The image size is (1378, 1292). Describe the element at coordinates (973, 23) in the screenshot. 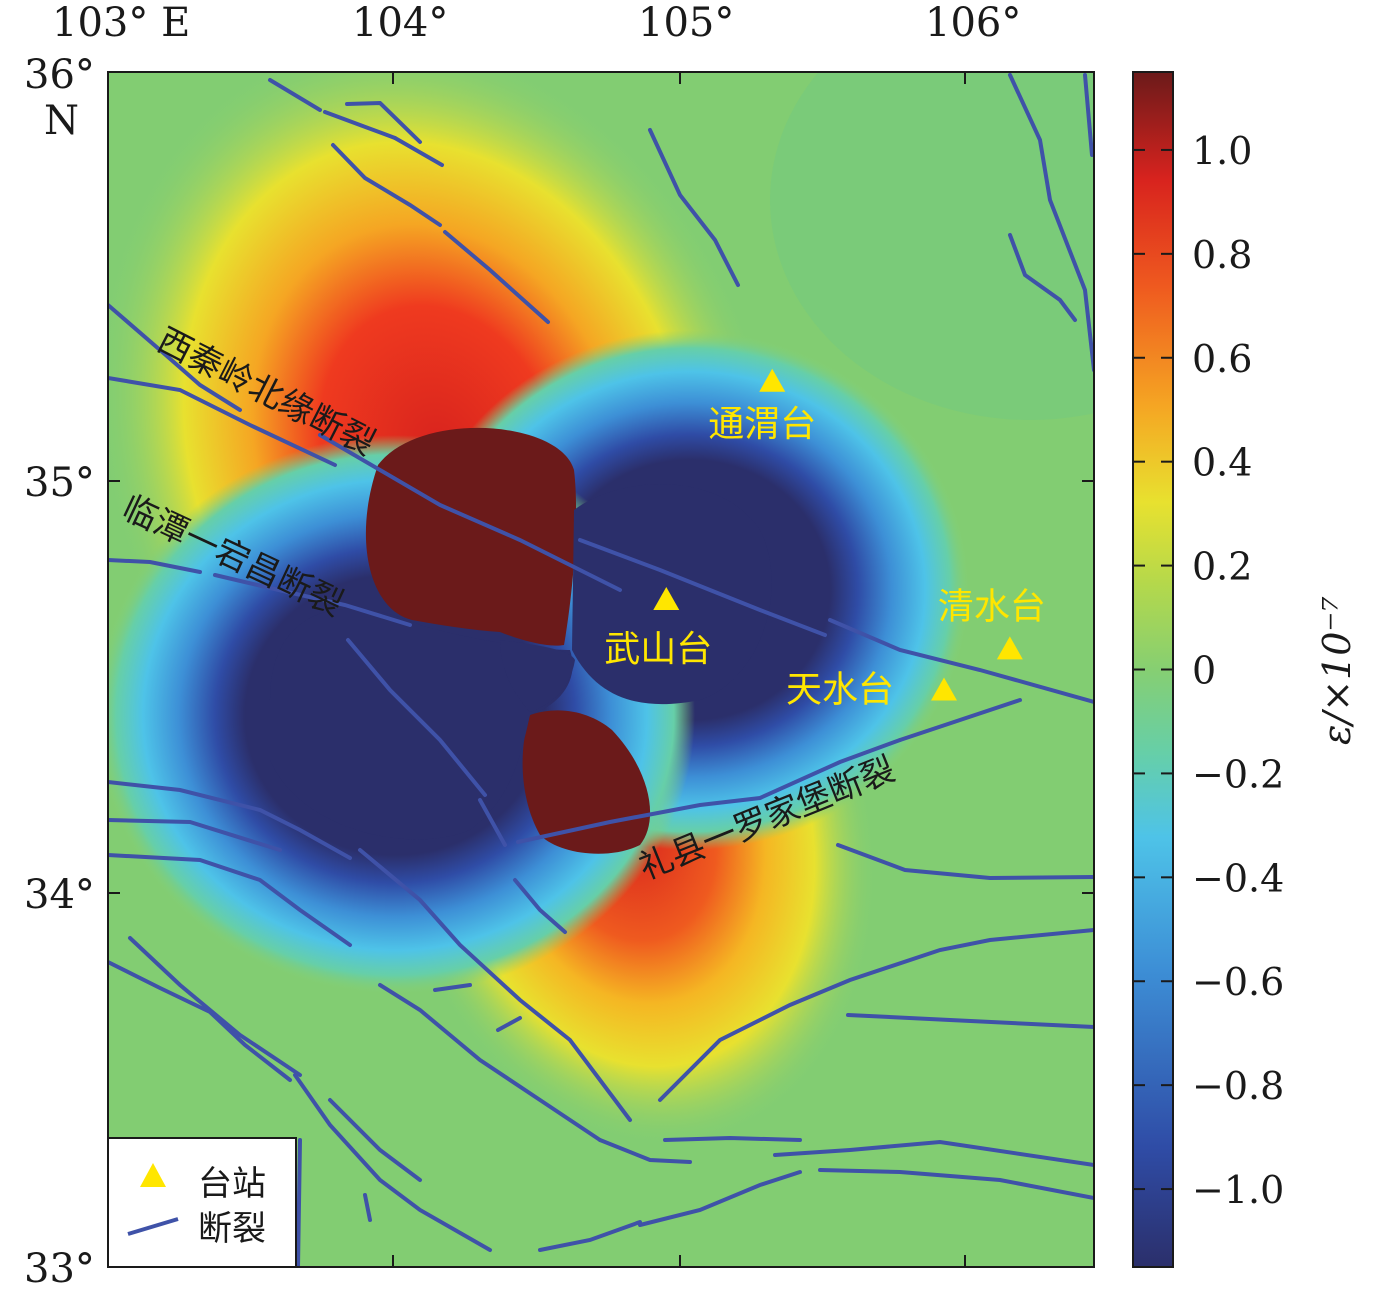

I see `x-tick-106: 106°` at that location.